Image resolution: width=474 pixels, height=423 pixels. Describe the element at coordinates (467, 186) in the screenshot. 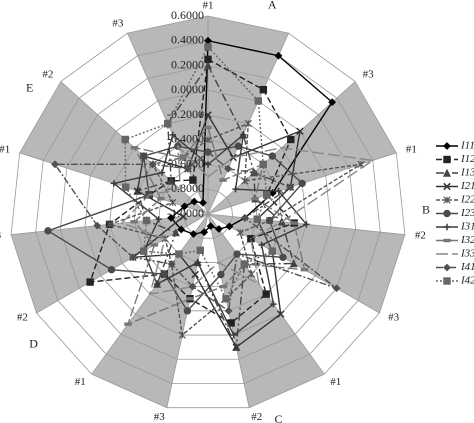

I see `legend-label: I21` at that location.